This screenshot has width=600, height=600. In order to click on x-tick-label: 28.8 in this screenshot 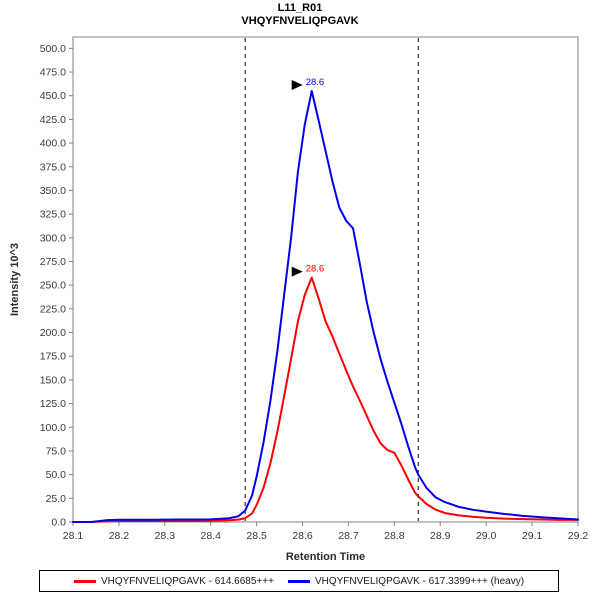, I will do `click(394, 536)`.